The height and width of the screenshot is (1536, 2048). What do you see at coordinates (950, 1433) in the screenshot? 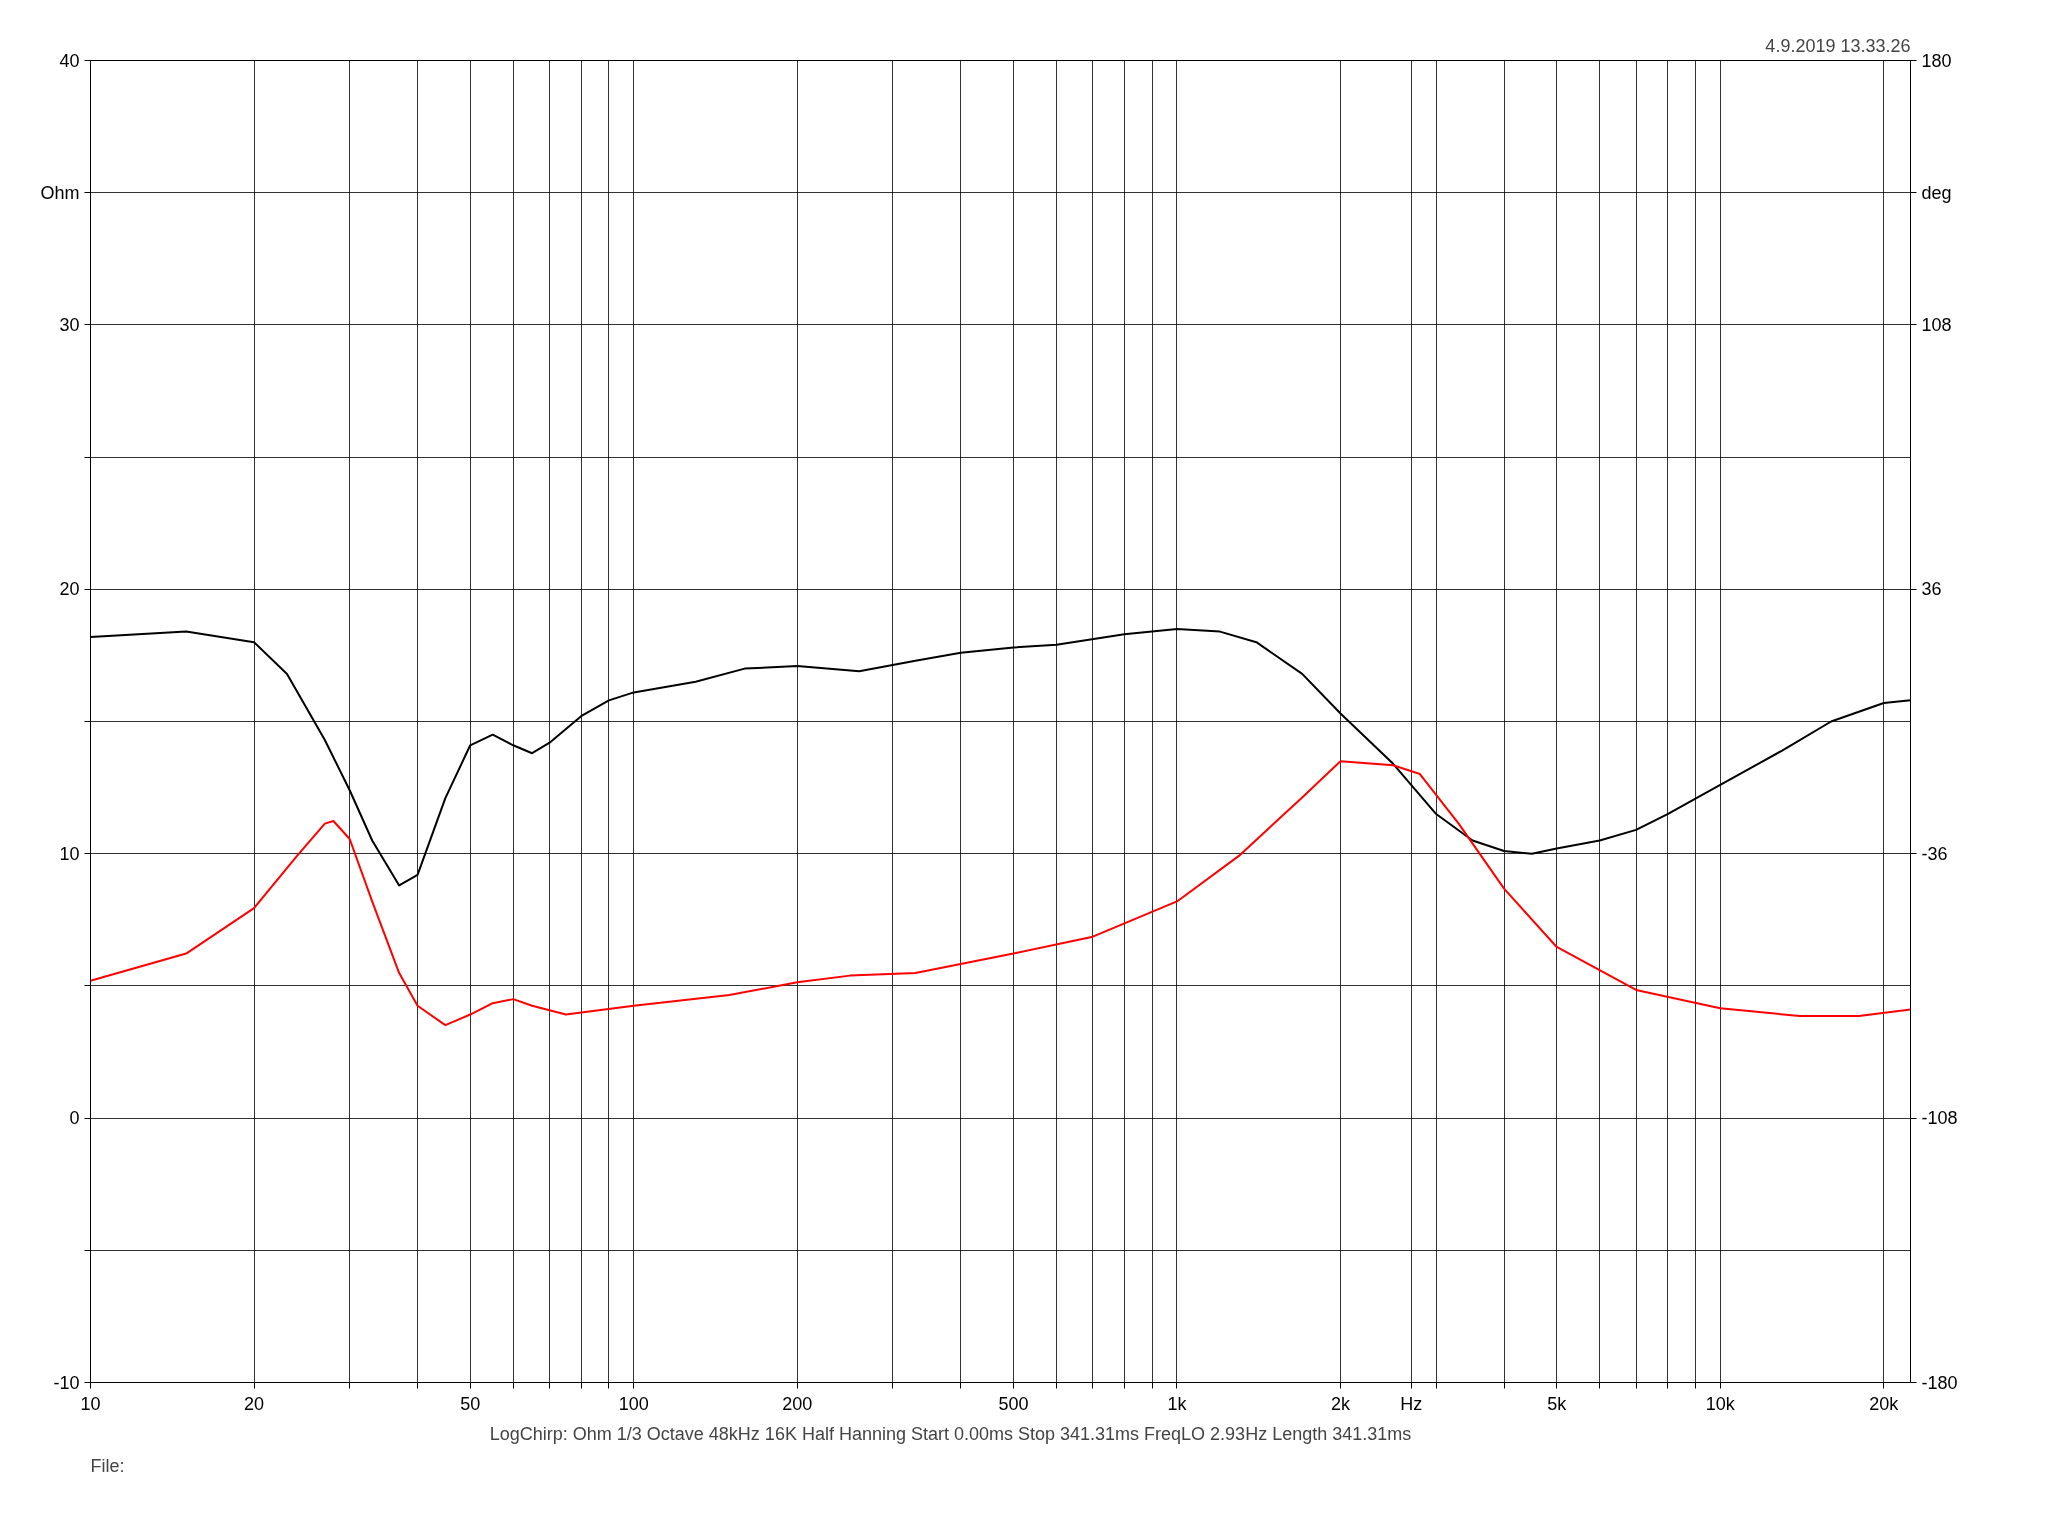
I see `text: LogChirp: Ohm 1/3 Octave 48kHz 16K Half Hanning Start 0.00ms Stop 341.31ms FreqLO 2.93Hz Length 341.31ms` at bounding box center [950, 1433].